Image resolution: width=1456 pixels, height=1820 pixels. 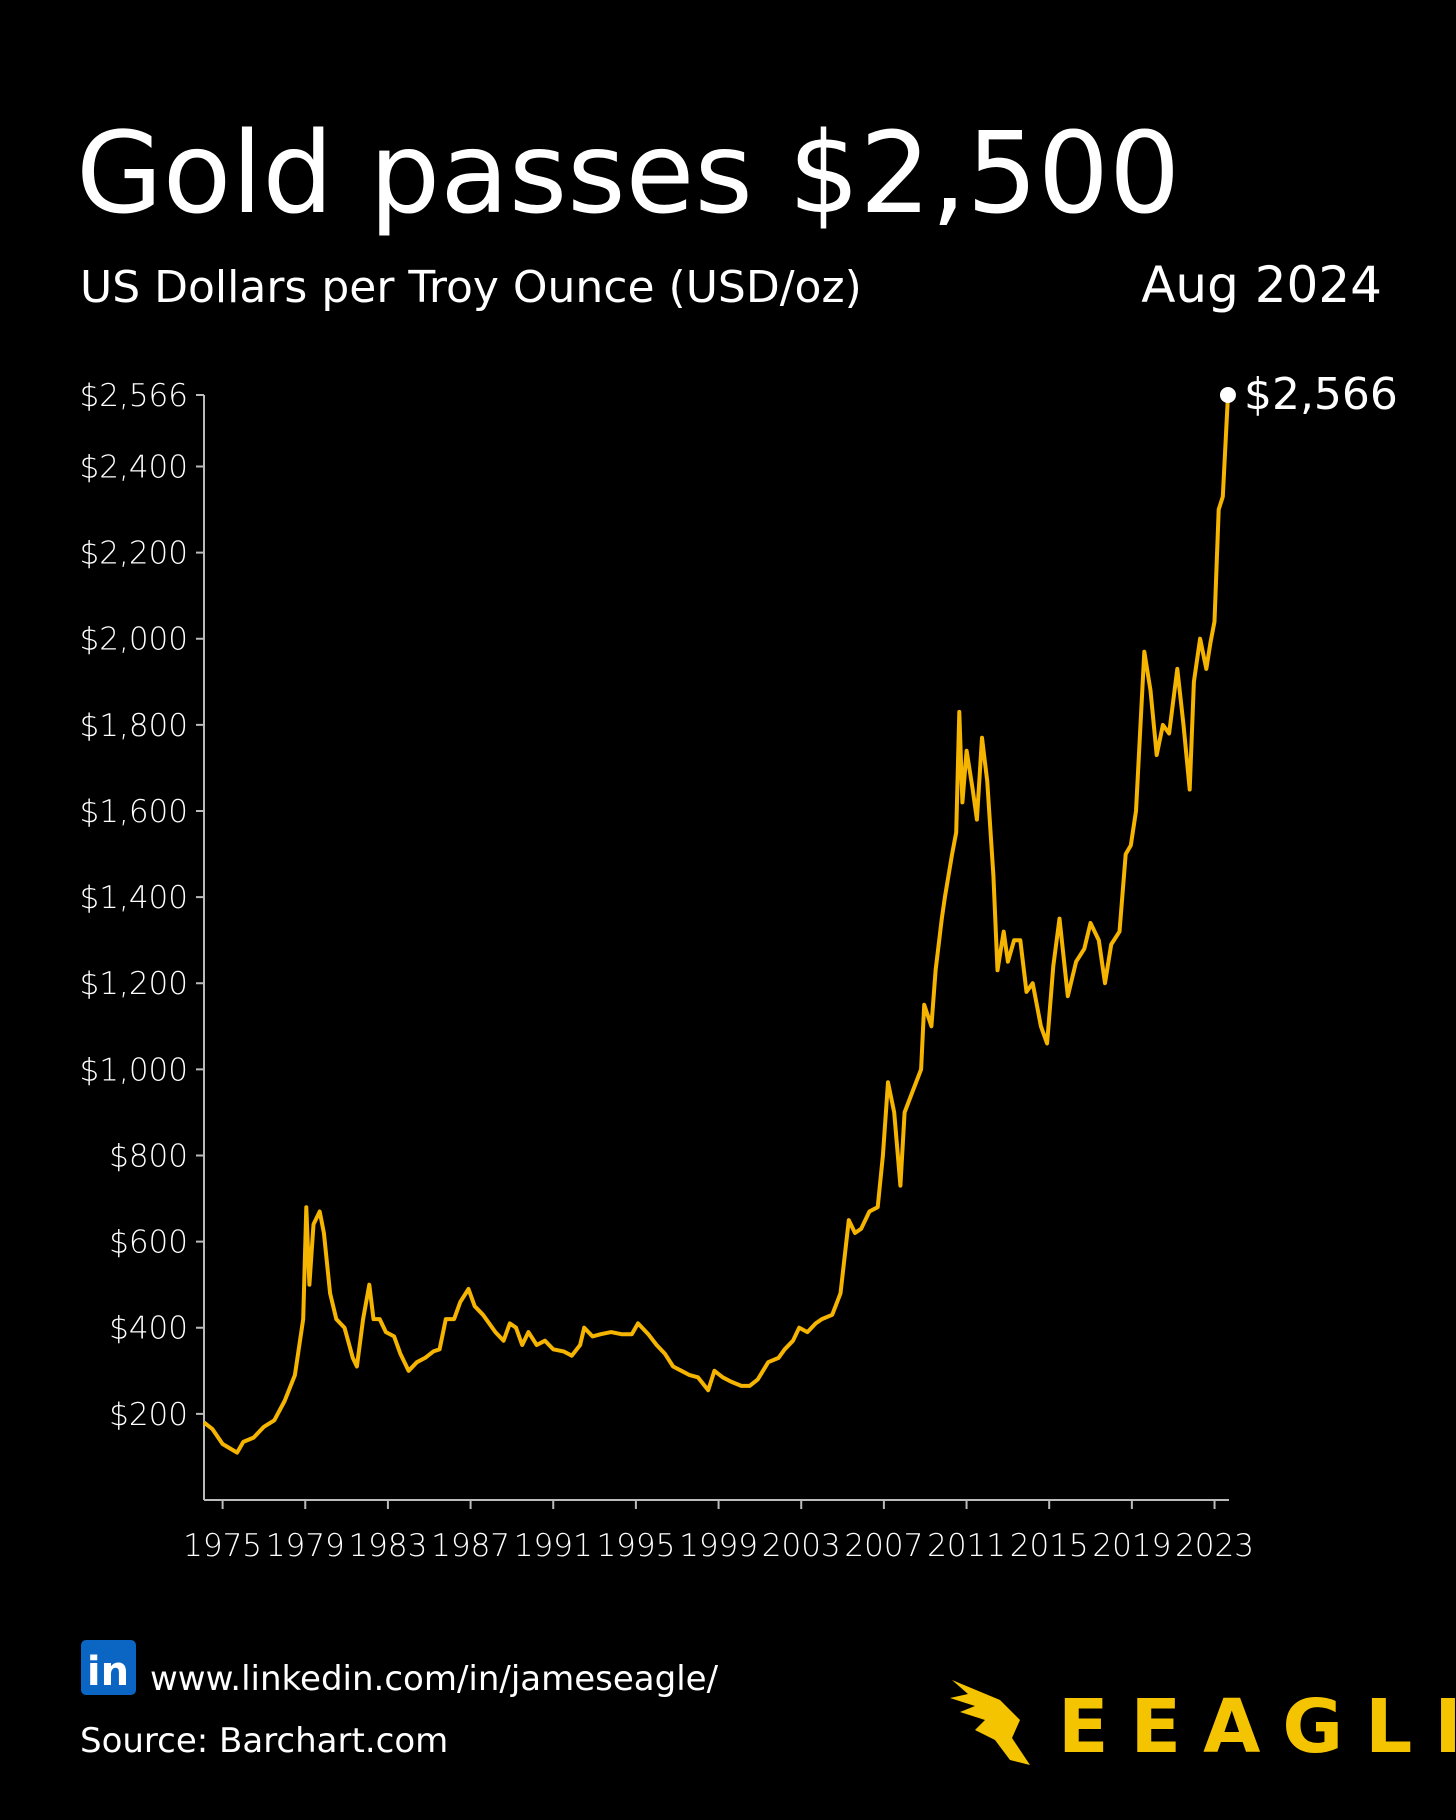 What do you see at coordinates (1257, 1727) in the screenshot?
I see `brand: EEAGLI` at bounding box center [1257, 1727].